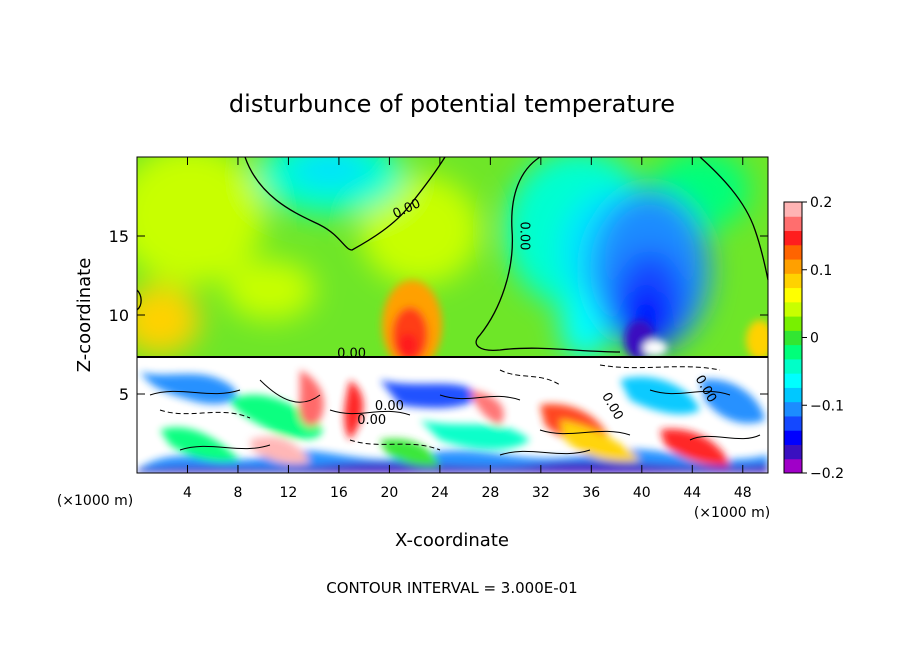 The width and height of the screenshot is (904, 654). What do you see at coordinates (440, 493) in the screenshot?
I see `x-tick-label: 24` at bounding box center [440, 493].